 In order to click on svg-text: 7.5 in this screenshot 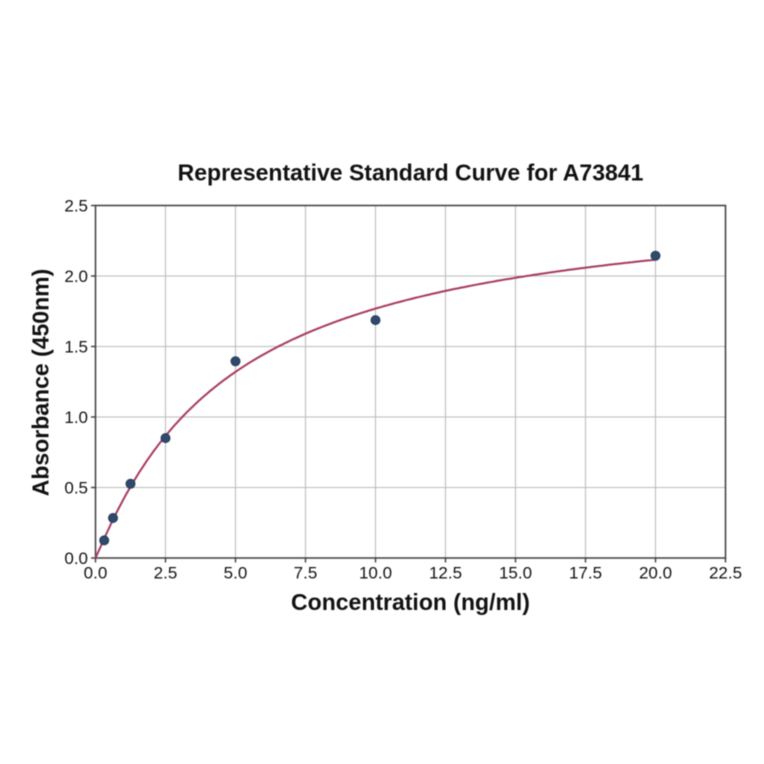, I will do `click(306, 573)`.